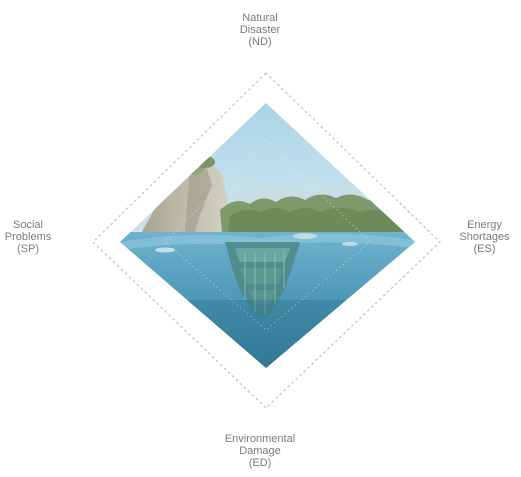 This screenshot has width=521, height=477. I want to click on floating-structure, so click(262, 280).